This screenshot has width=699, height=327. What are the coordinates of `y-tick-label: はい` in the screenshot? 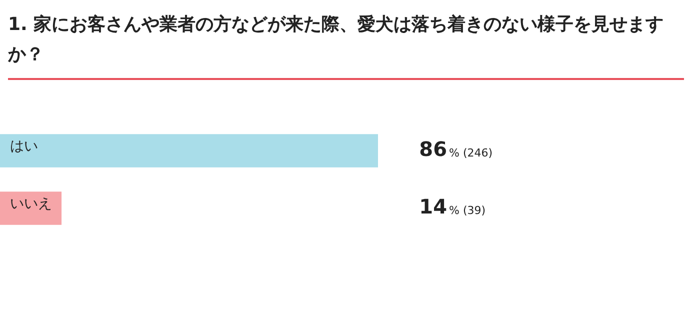 It's located at (24, 146).